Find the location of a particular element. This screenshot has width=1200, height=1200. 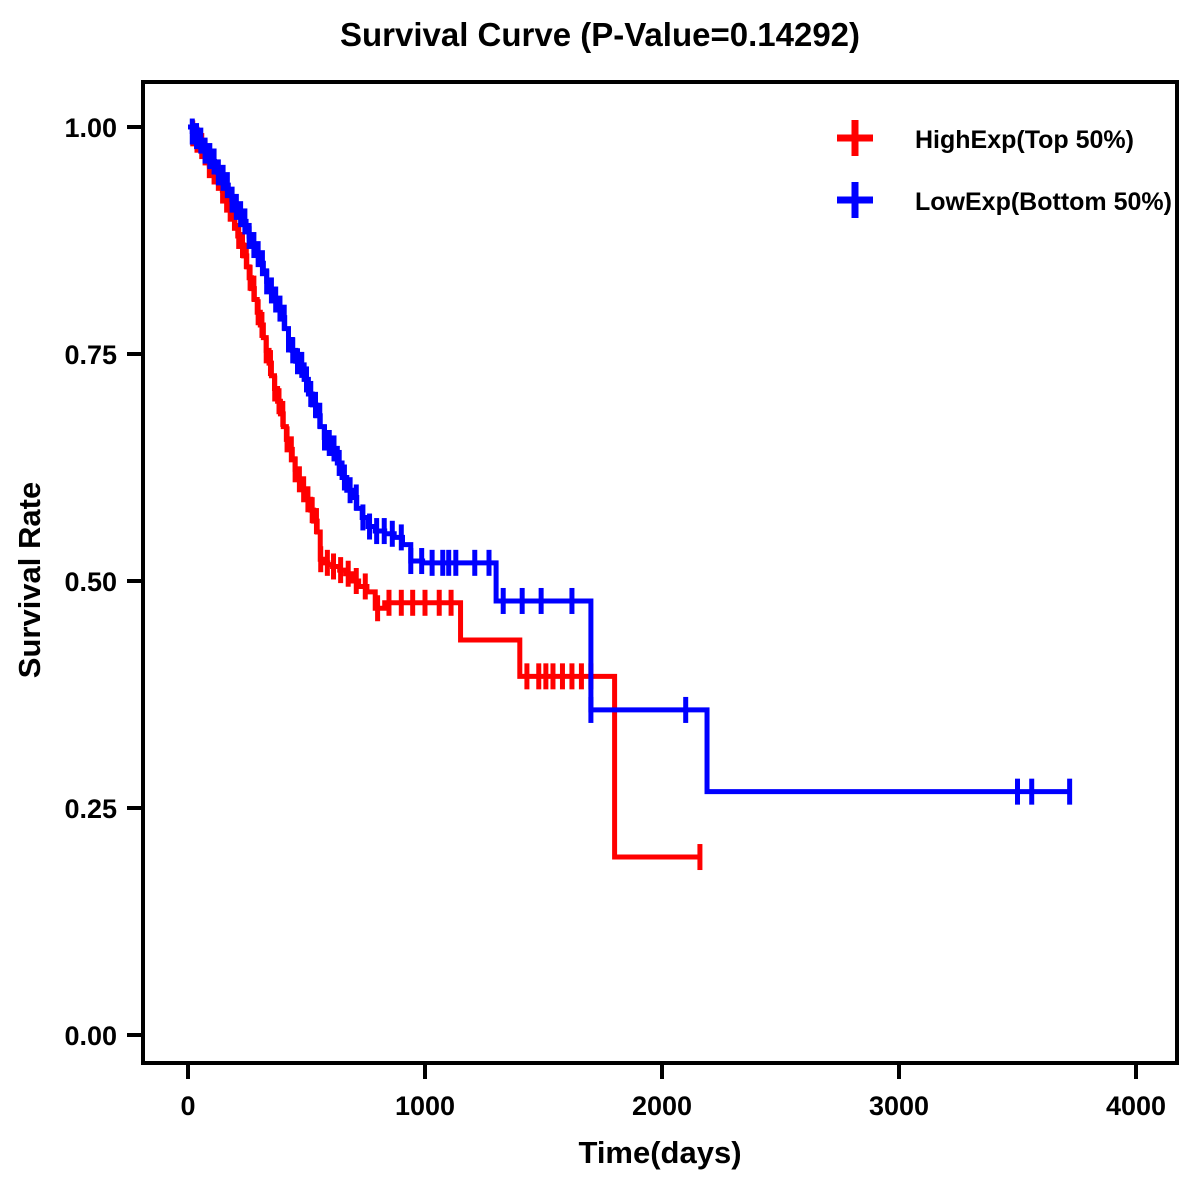

legend: HighExp(Top 50%) LowExp(Bottom 50%) is located at coordinates (1004, 169).